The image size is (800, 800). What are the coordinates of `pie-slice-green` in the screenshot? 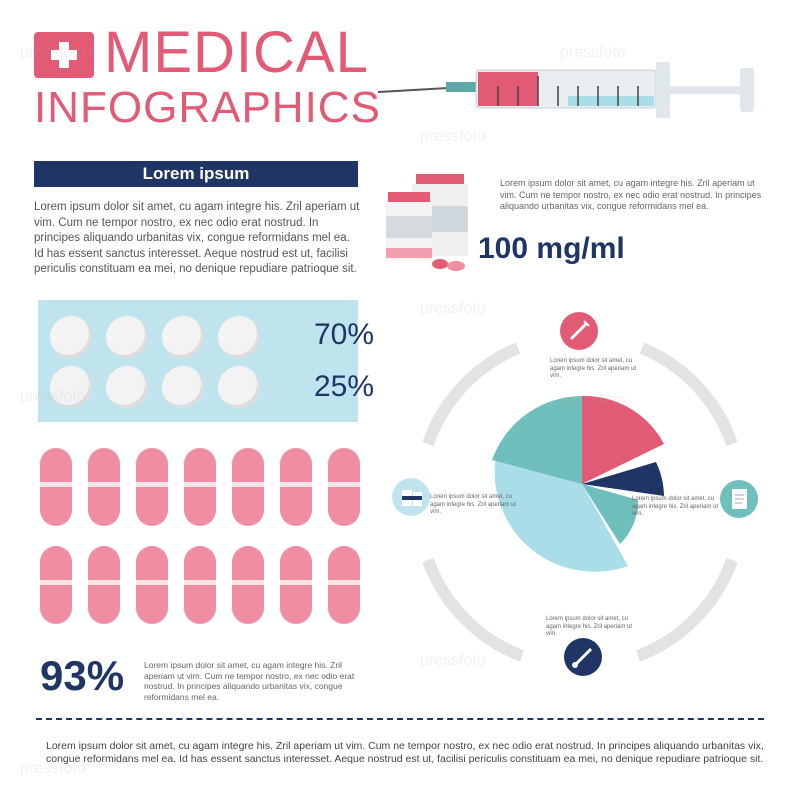 It's located at (537, 440).